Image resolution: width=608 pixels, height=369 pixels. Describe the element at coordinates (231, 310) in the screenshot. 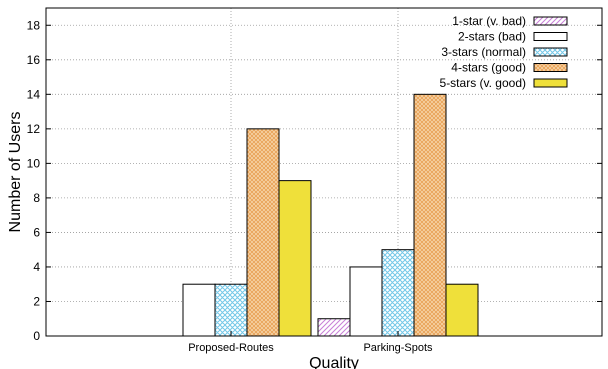

I see `bar-3-stars-normal--0` at that location.